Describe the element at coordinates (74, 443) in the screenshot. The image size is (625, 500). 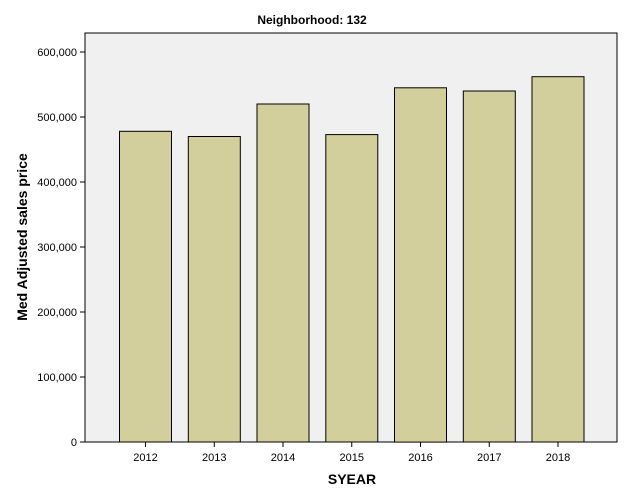
I see `y-tick-label: 0` at that location.